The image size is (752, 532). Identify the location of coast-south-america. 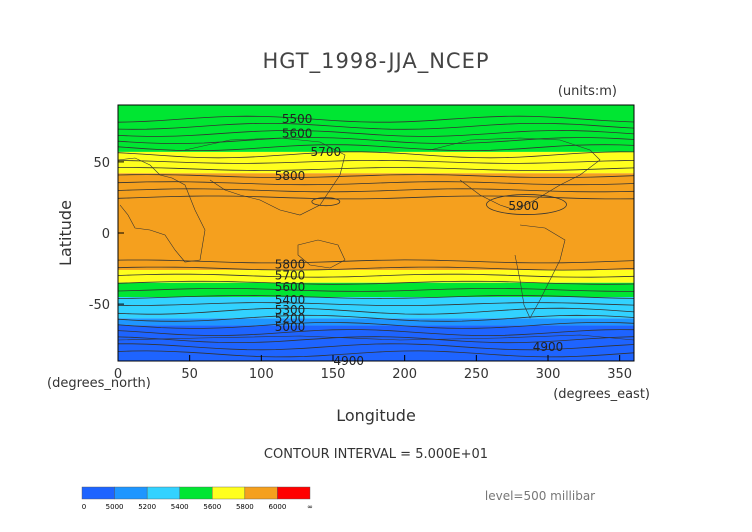
(540, 271).